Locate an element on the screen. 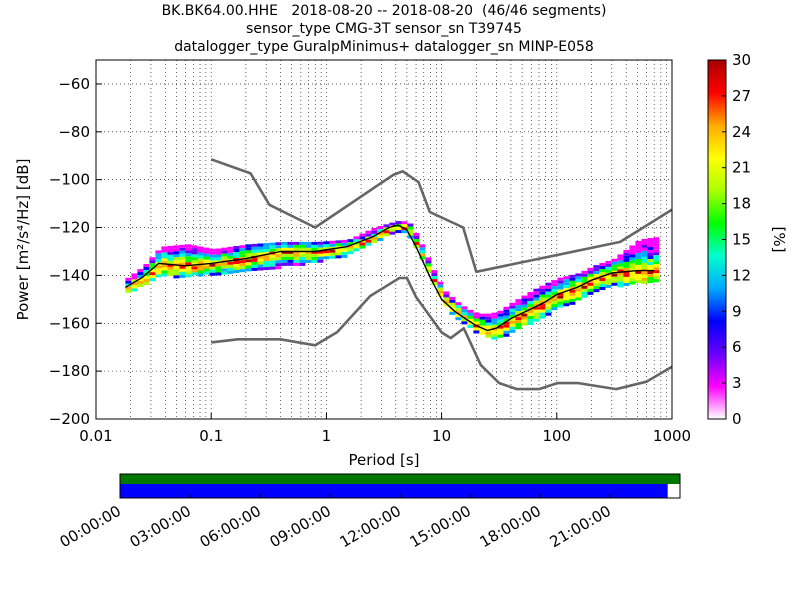  colorbar-tick-label: 24 is located at coordinates (741, 132).